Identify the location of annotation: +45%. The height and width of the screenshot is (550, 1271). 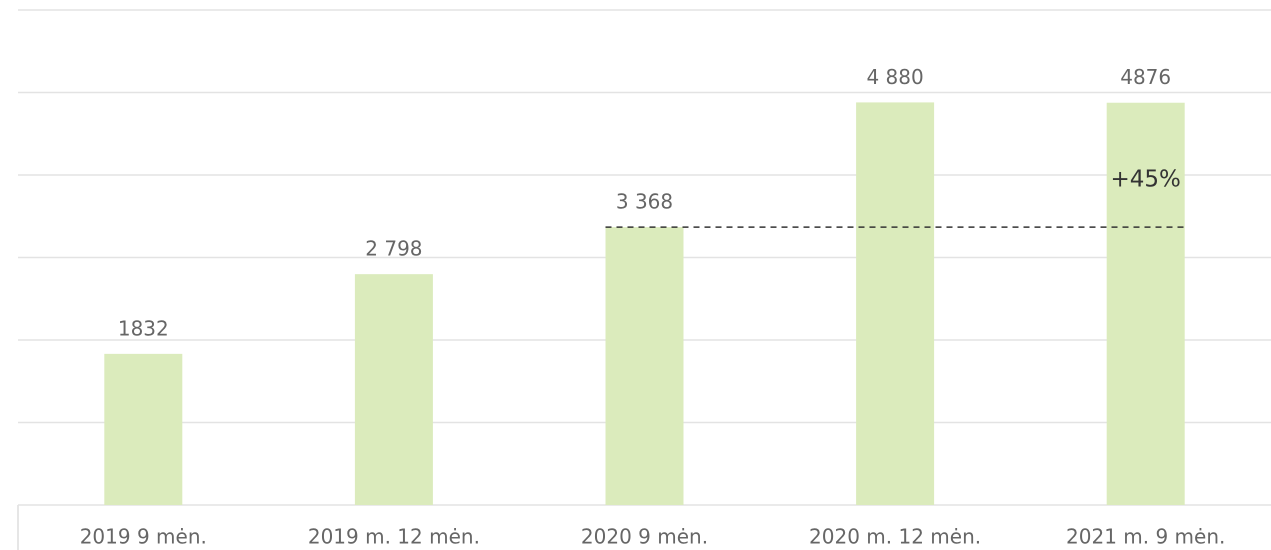
(1145, 180).